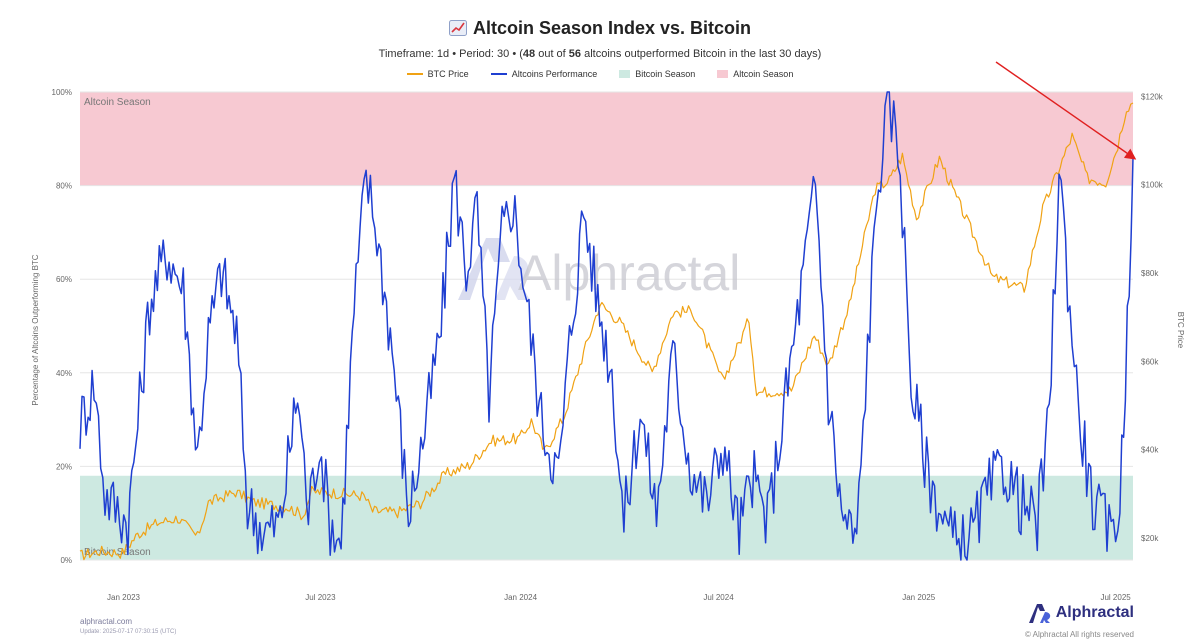  I want to click on brand-logo: Alphractal, so click(1081, 613).